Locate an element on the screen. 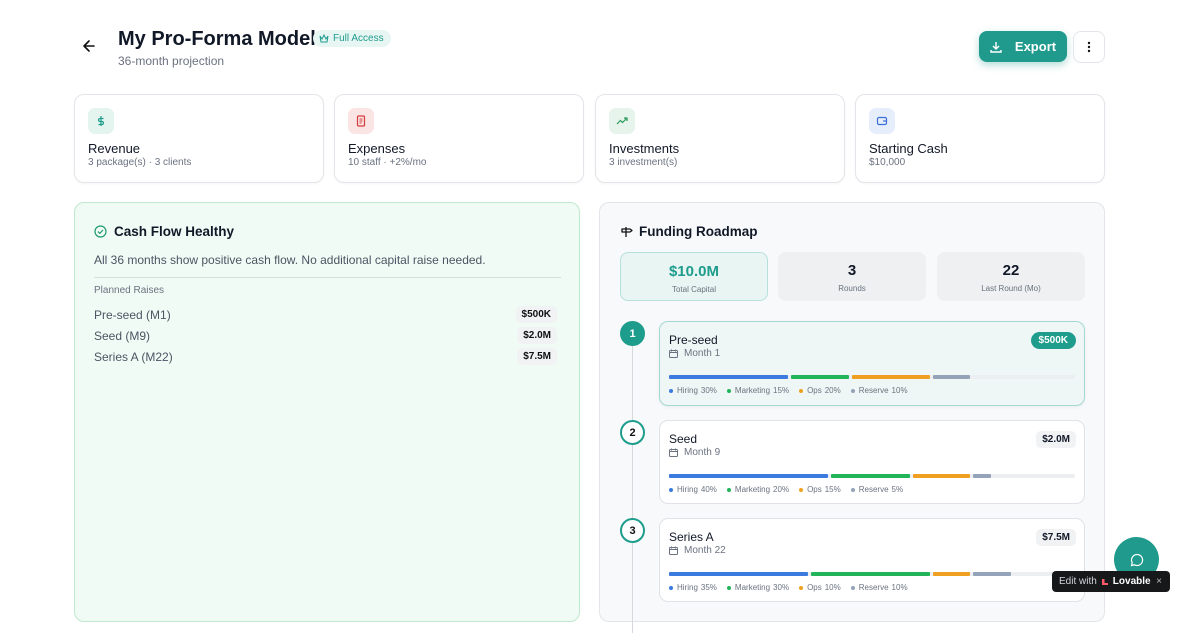 The height and width of the screenshot is (633, 1185). raise-name: Seed (M9) is located at coordinates (122, 335).